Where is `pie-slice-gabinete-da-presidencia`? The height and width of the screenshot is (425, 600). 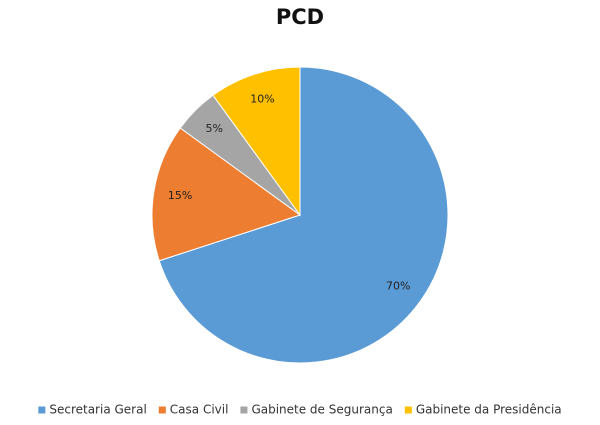
pie-slice-gabinete-da-presidencia is located at coordinates (256, 141).